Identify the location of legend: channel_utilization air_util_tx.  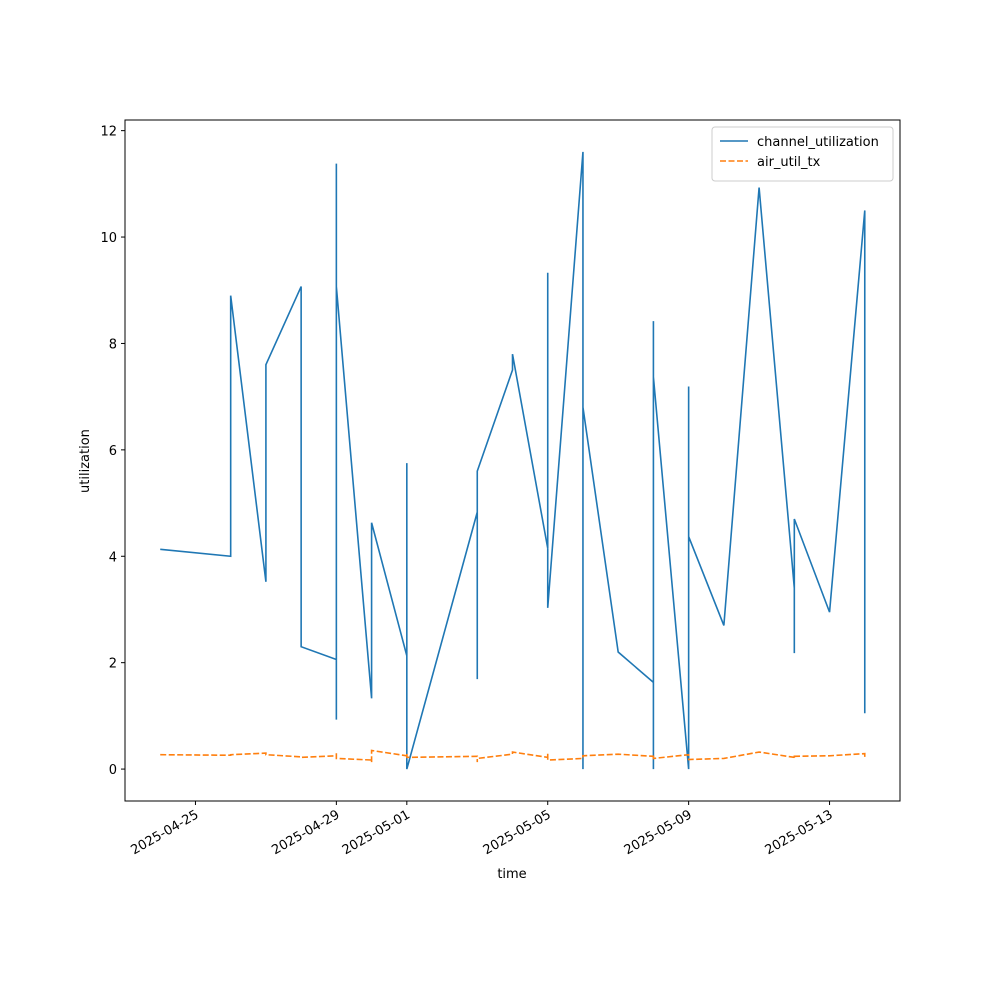
(802, 154).